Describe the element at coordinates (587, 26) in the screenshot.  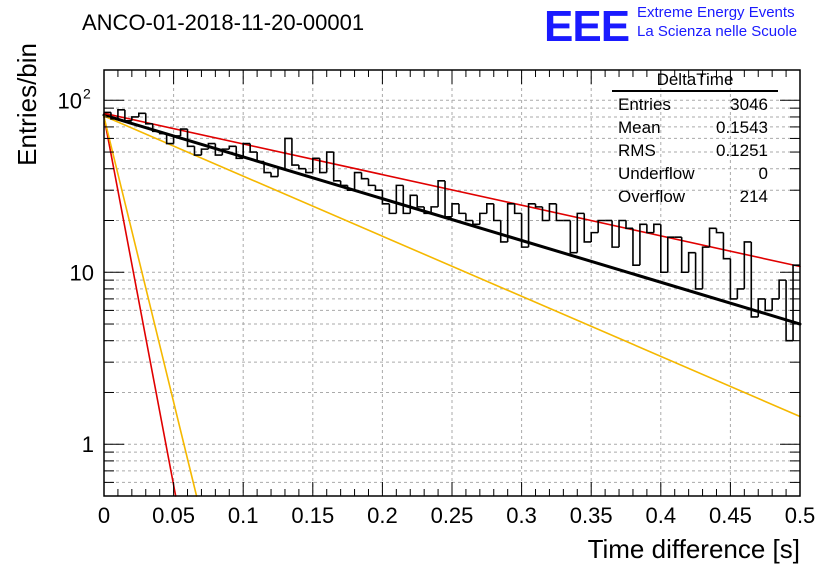
I see `eee-logo: EEE` at that location.